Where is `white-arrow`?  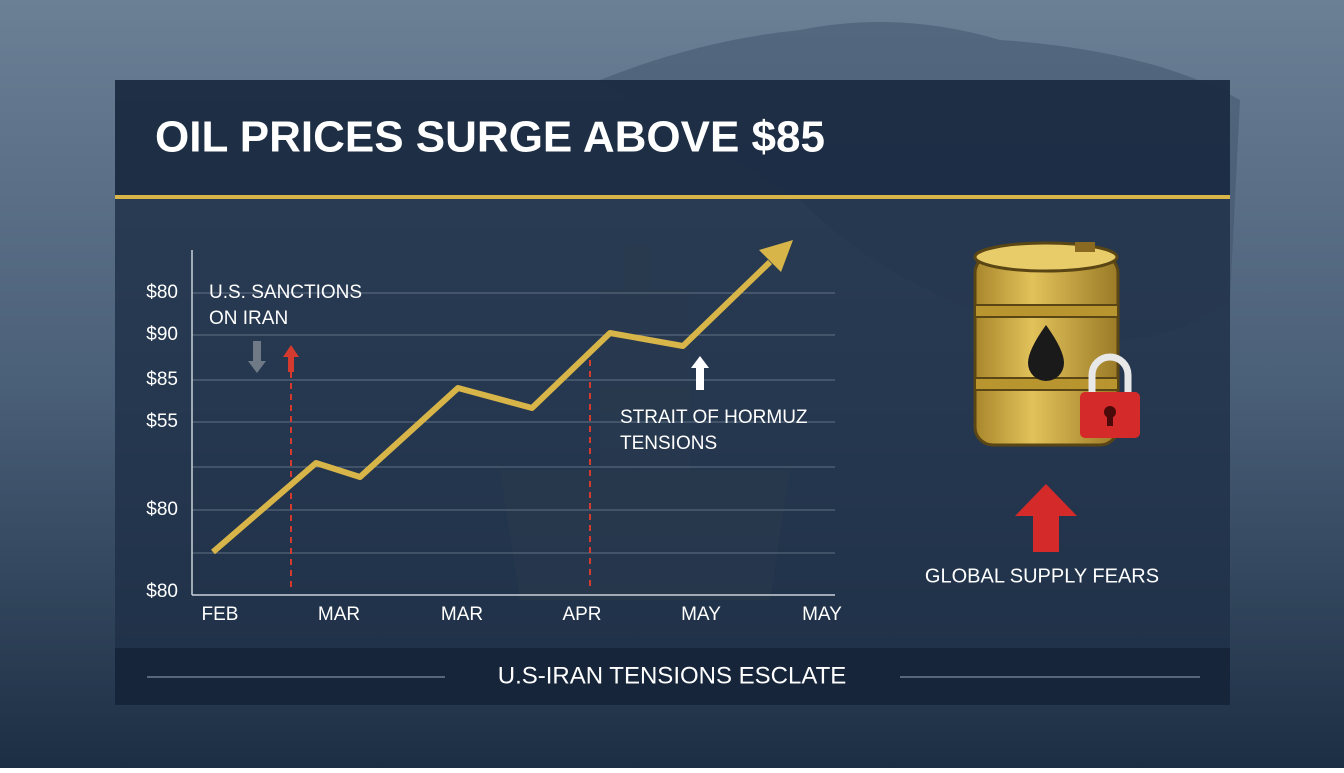 white-arrow is located at coordinates (700, 373).